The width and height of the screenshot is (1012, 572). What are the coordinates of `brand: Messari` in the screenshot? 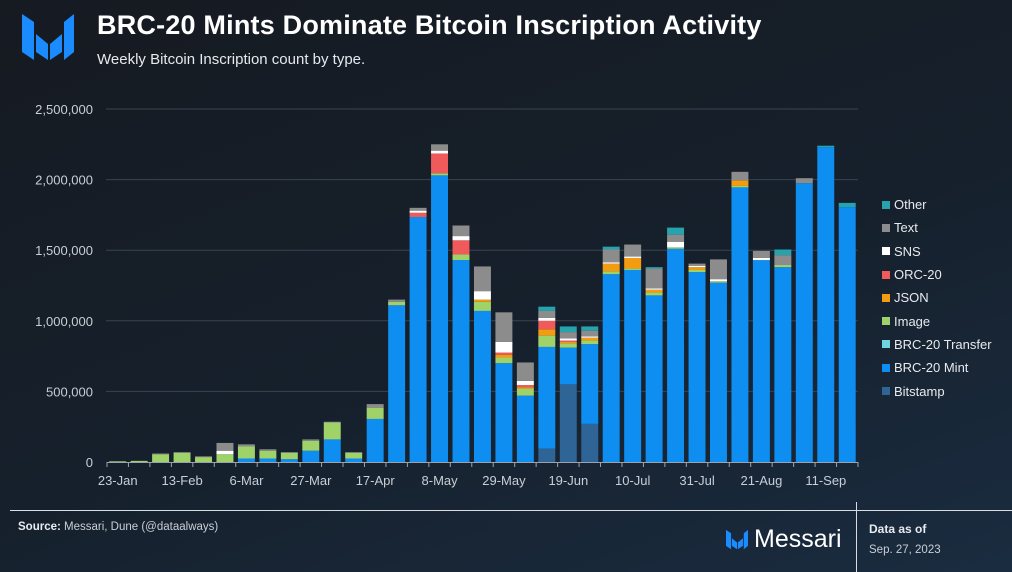 It's located at (784, 539).